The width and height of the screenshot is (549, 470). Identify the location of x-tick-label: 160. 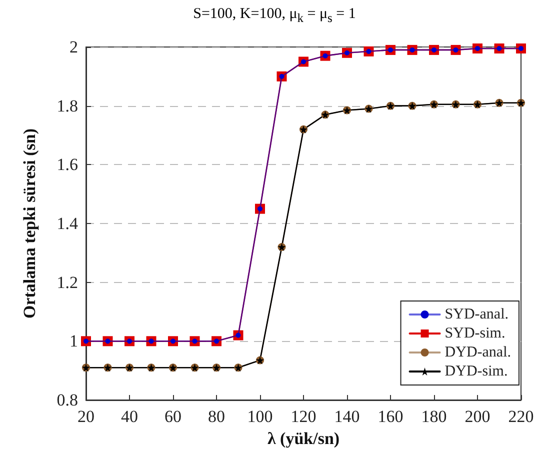
(391, 416).